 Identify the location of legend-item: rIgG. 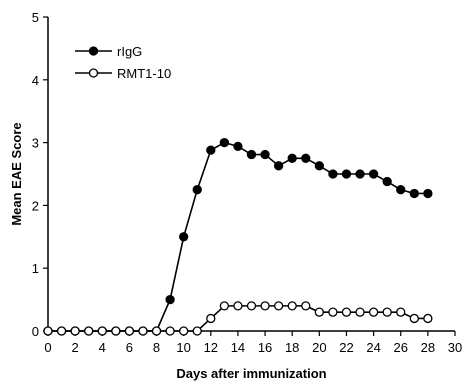
(108, 51).